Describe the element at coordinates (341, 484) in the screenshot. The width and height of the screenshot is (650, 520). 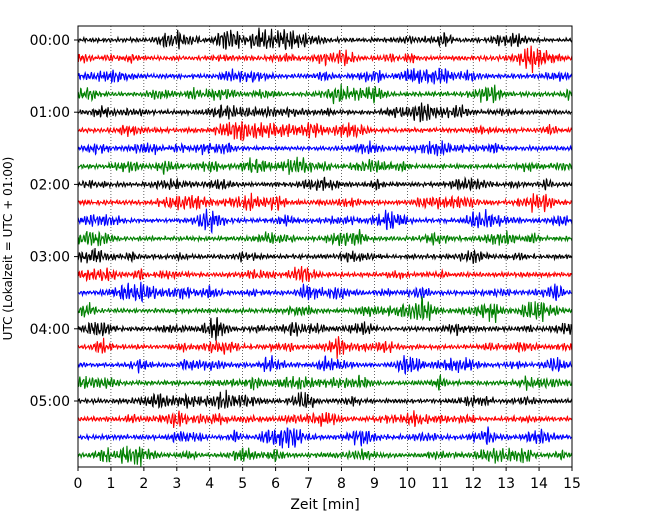
I see `x-tick-label: 8` at that location.